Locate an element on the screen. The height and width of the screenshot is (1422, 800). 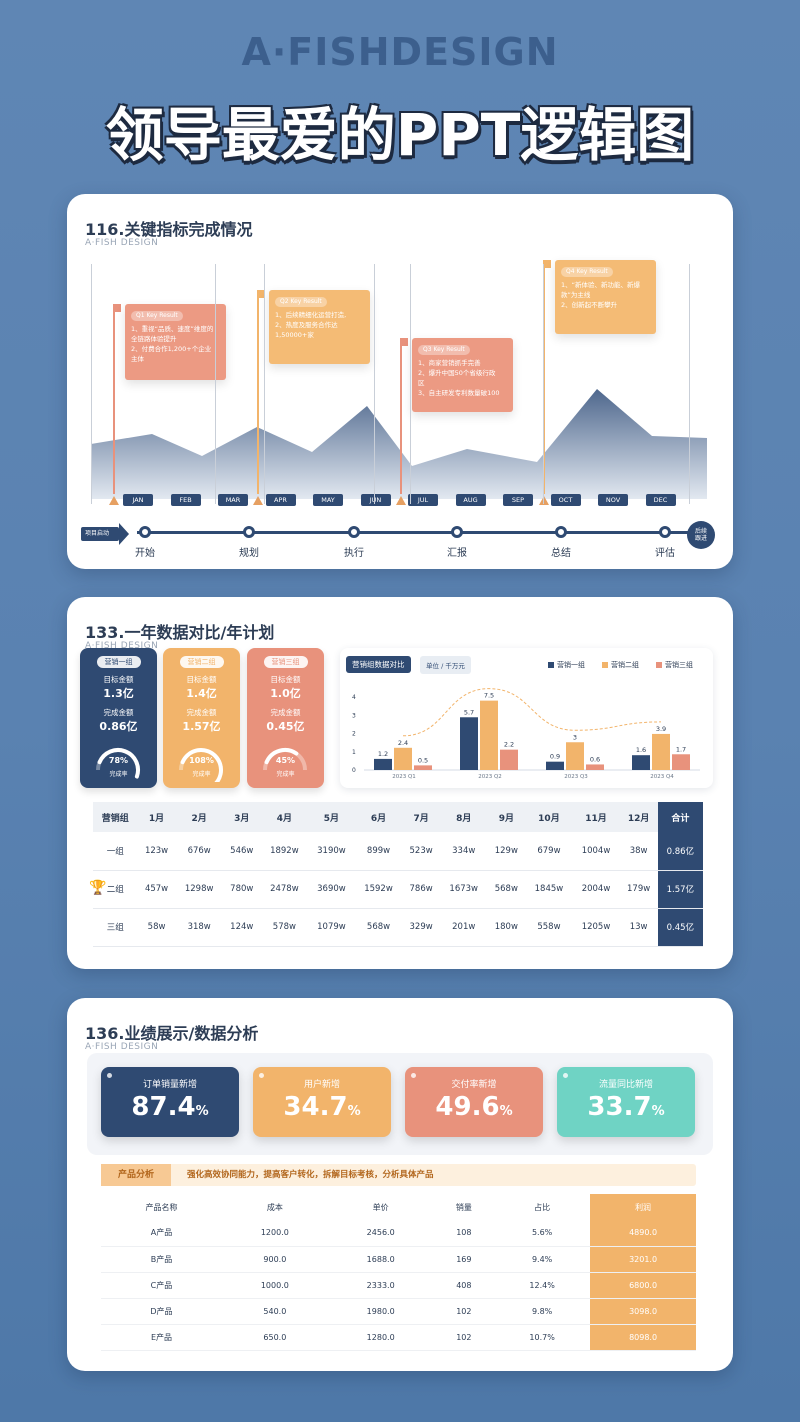
month-label: OCT is located at coordinates (565, 500).